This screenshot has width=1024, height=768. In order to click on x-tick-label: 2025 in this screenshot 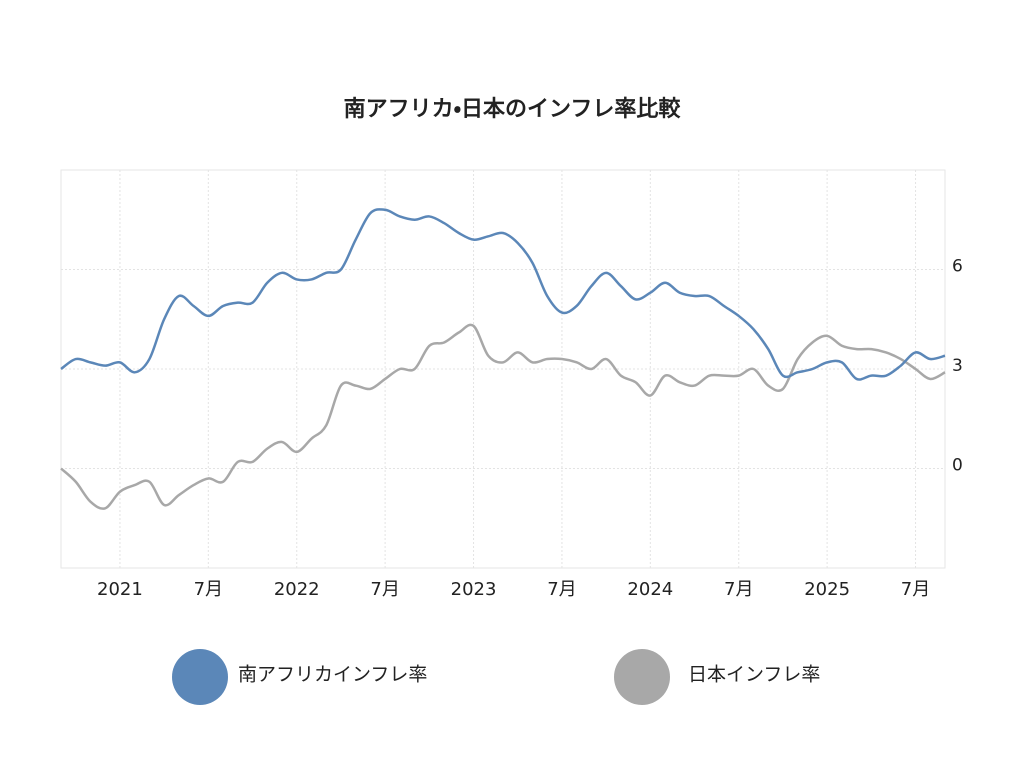, I will do `click(827, 589)`.